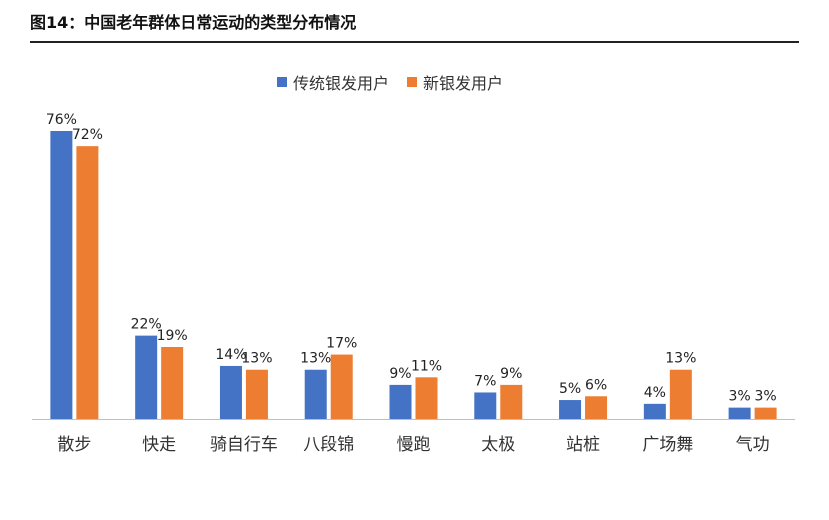 This screenshot has width=829, height=520. What do you see at coordinates (414, 42) in the screenshot?
I see `title-divider` at bounding box center [414, 42].